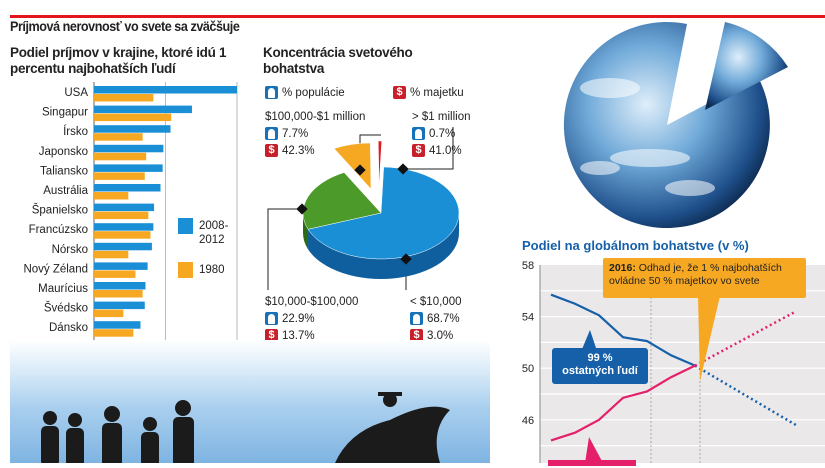 This screenshot has height=468, width=825. What do you see at coordinates (528, 421) in the screenshot?
I see `y-tick-label: 46` at bounding box center [528, 421].